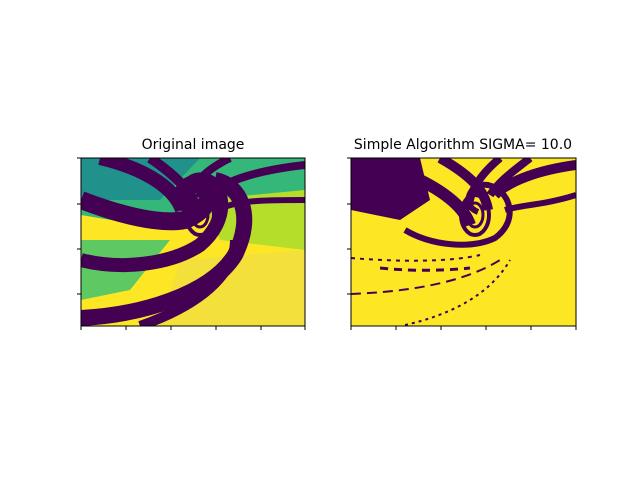 The image size is (640, 480). Describe the element at coordinates (349, 226) in the screenshot. I see `simple-algorithm-y-ticks` at that location.